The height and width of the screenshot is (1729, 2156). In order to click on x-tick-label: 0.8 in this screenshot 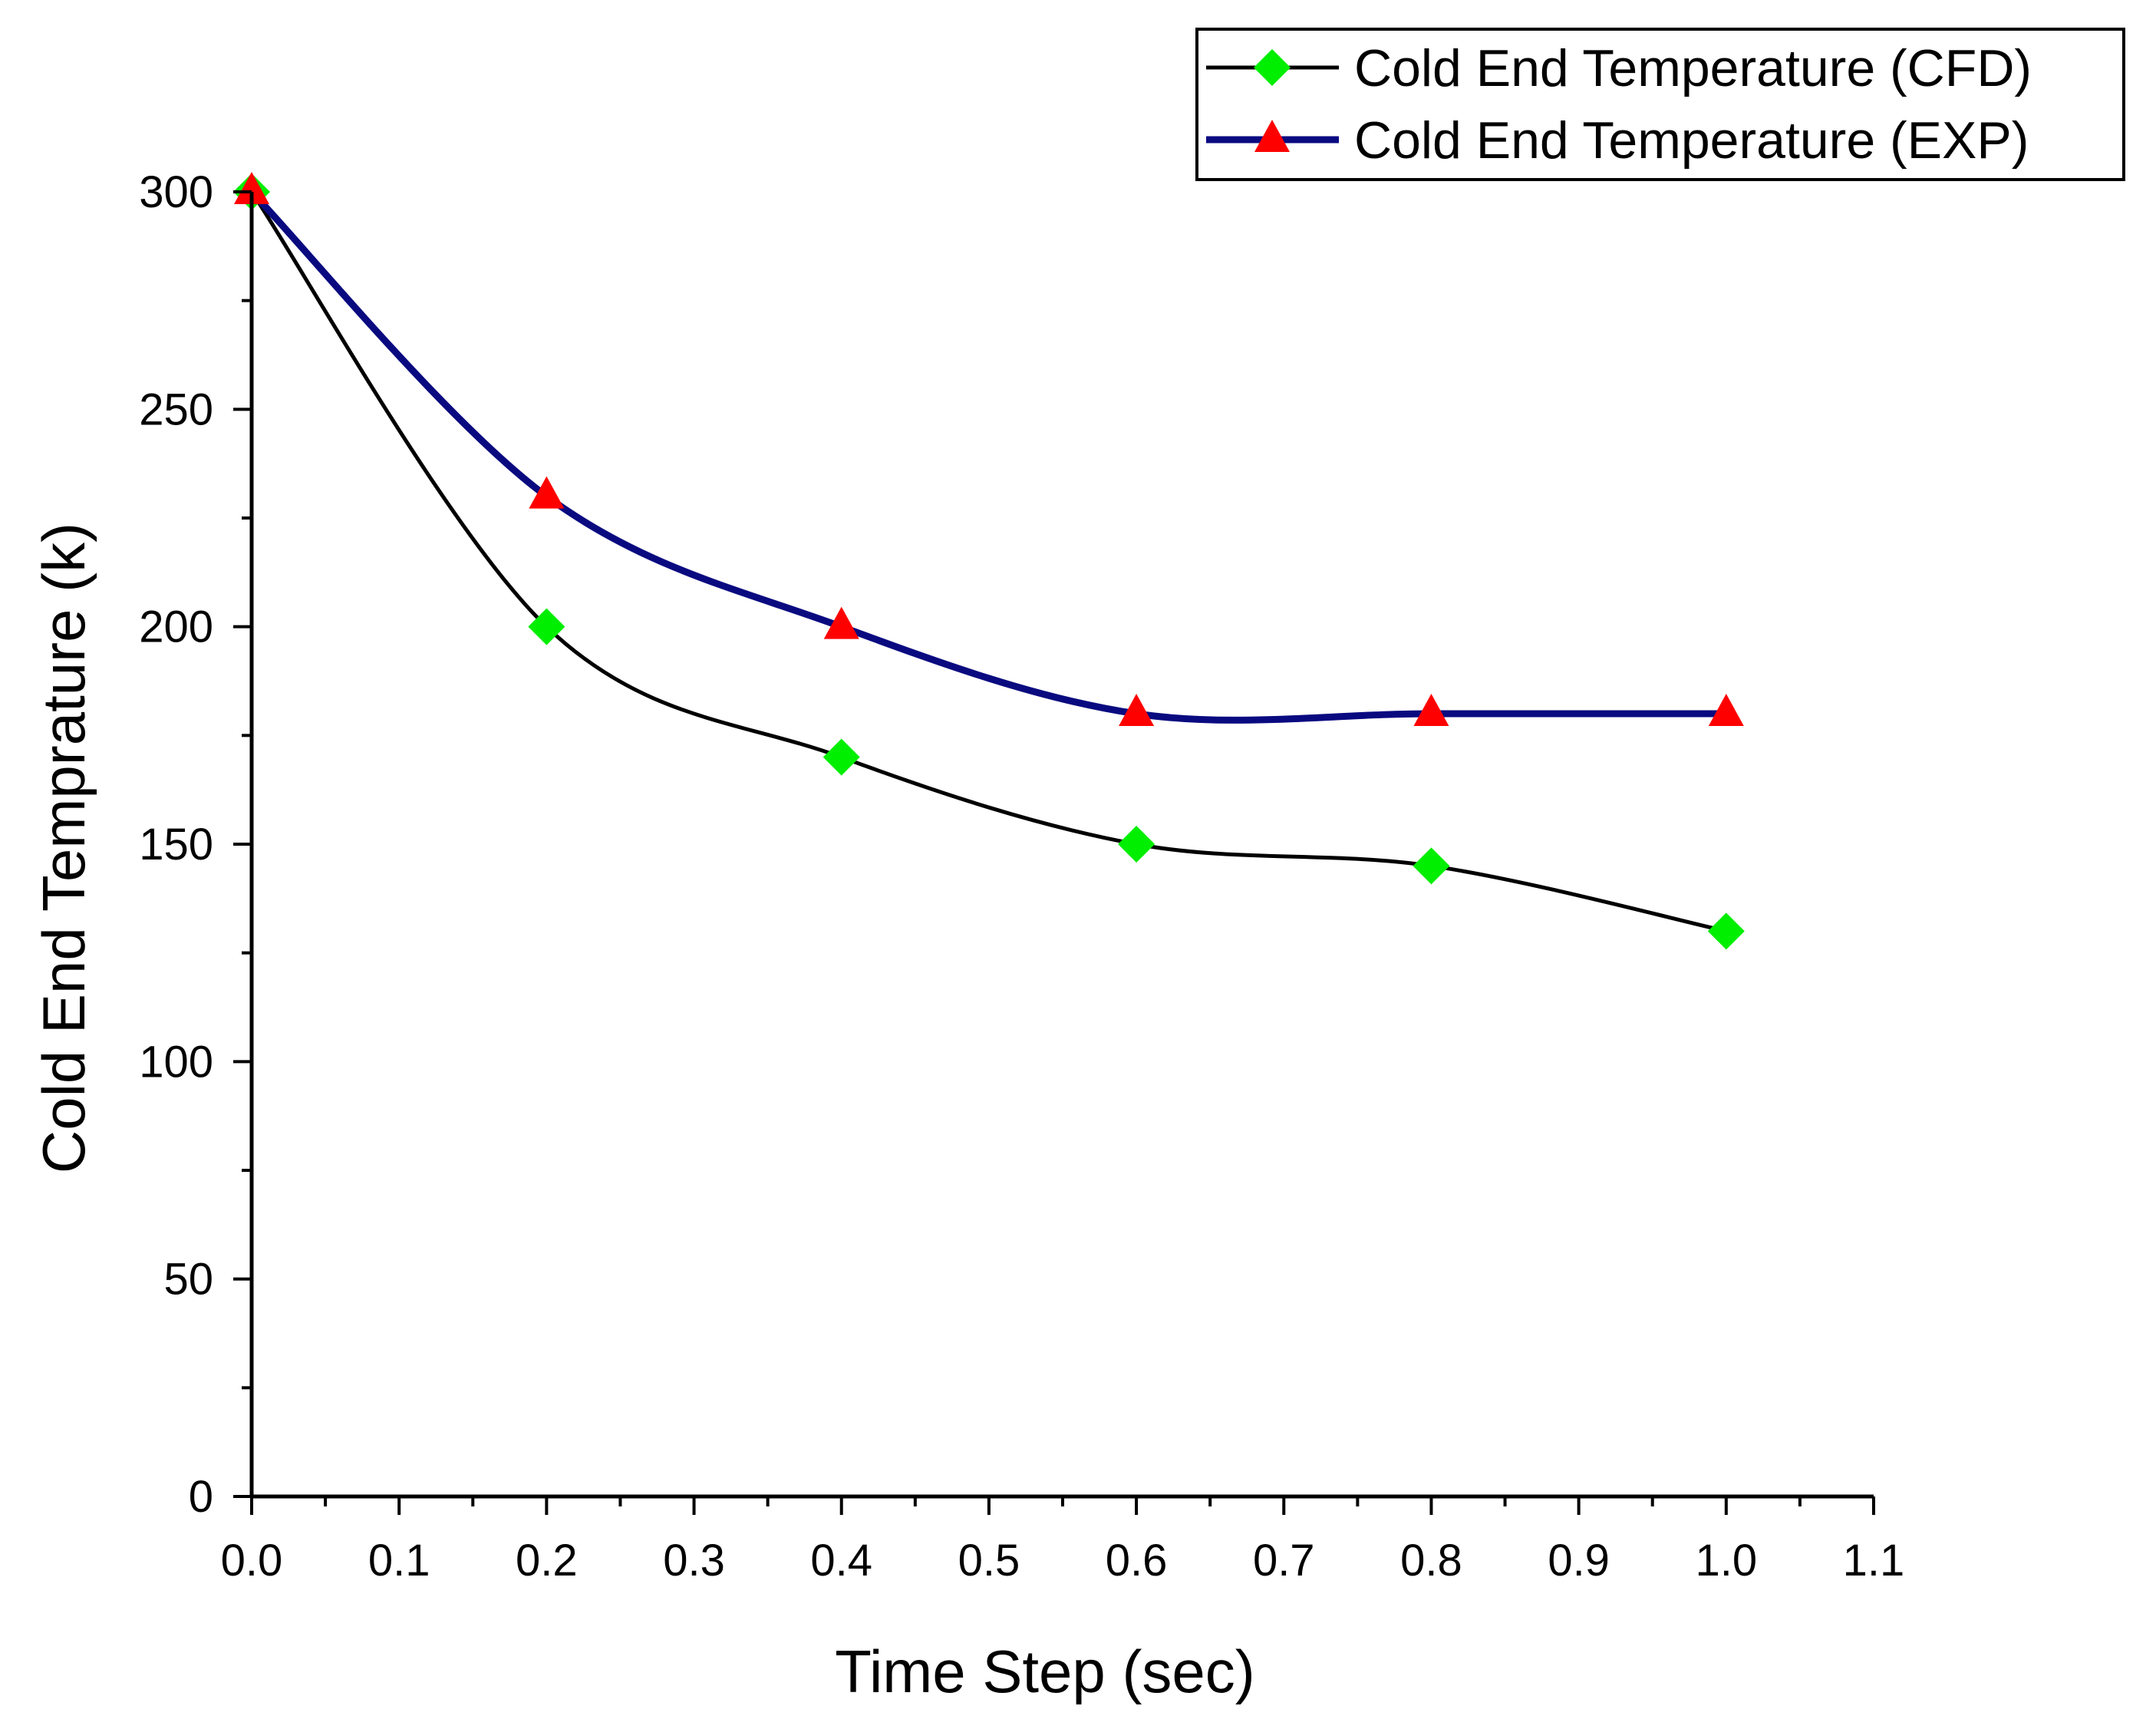, I will do `click(1431, 1560)`.